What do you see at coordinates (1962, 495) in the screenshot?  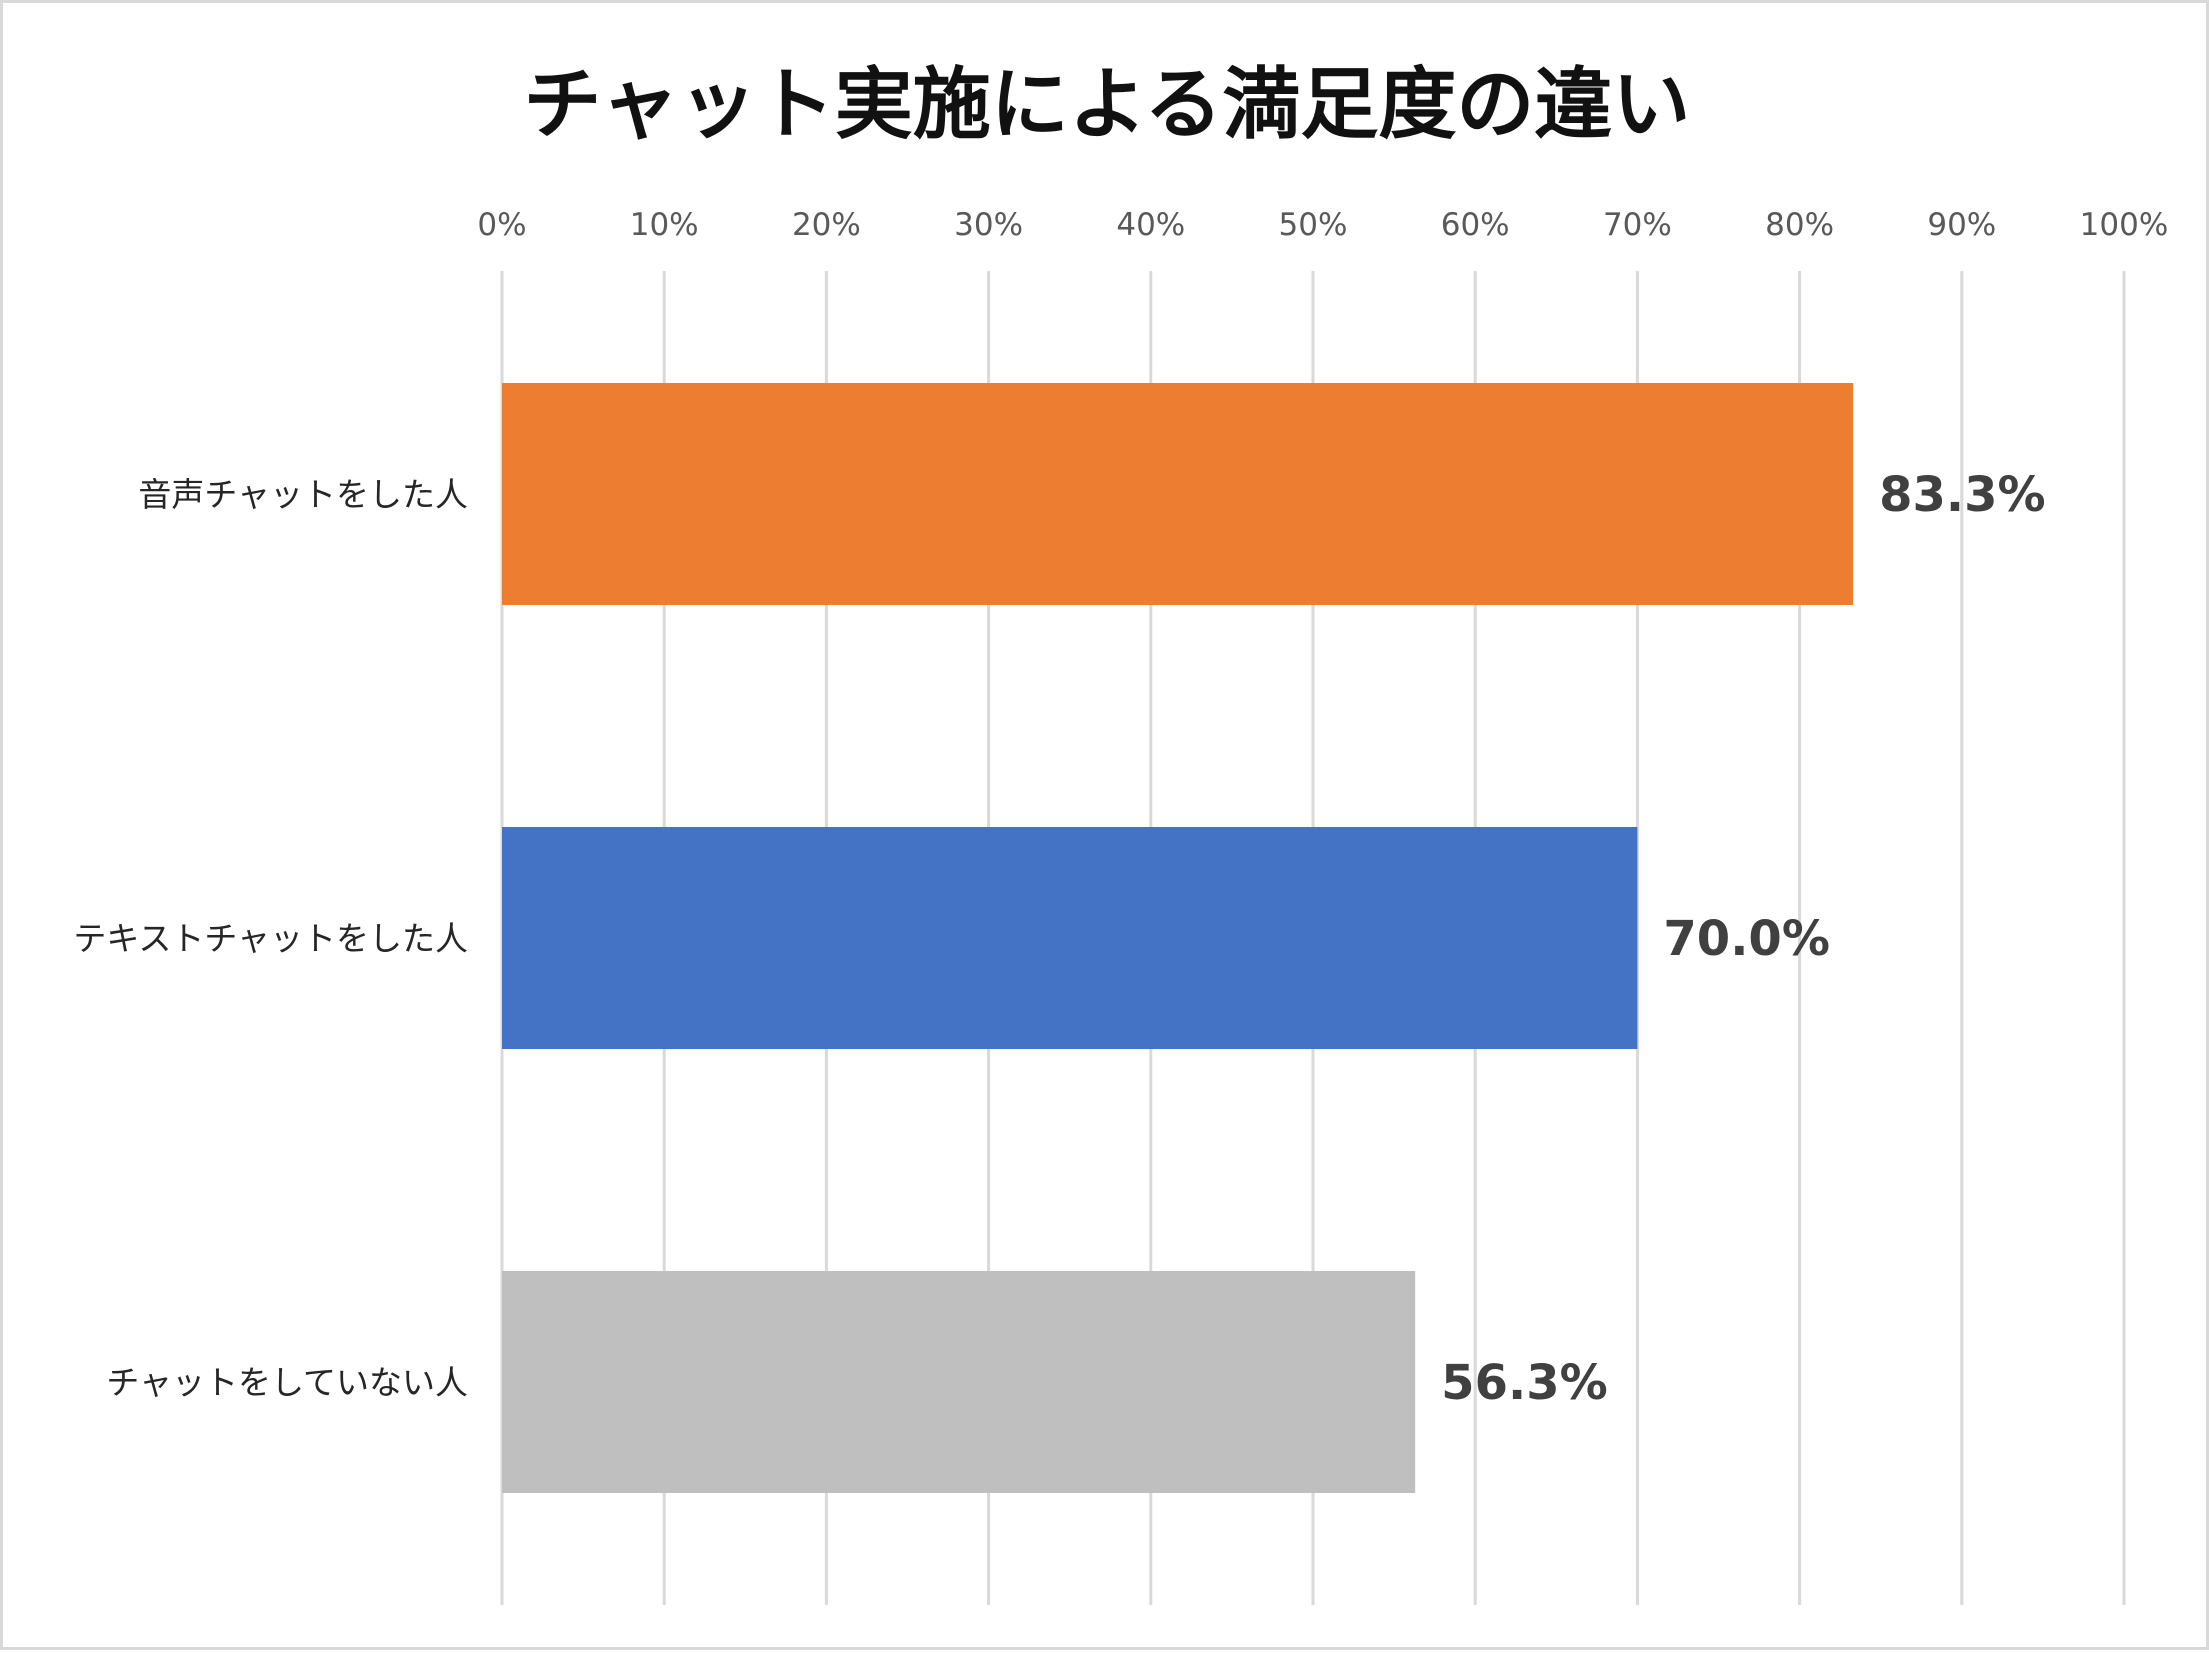 I see `data-label: 83.3%` at bounding box center [1962, 495].